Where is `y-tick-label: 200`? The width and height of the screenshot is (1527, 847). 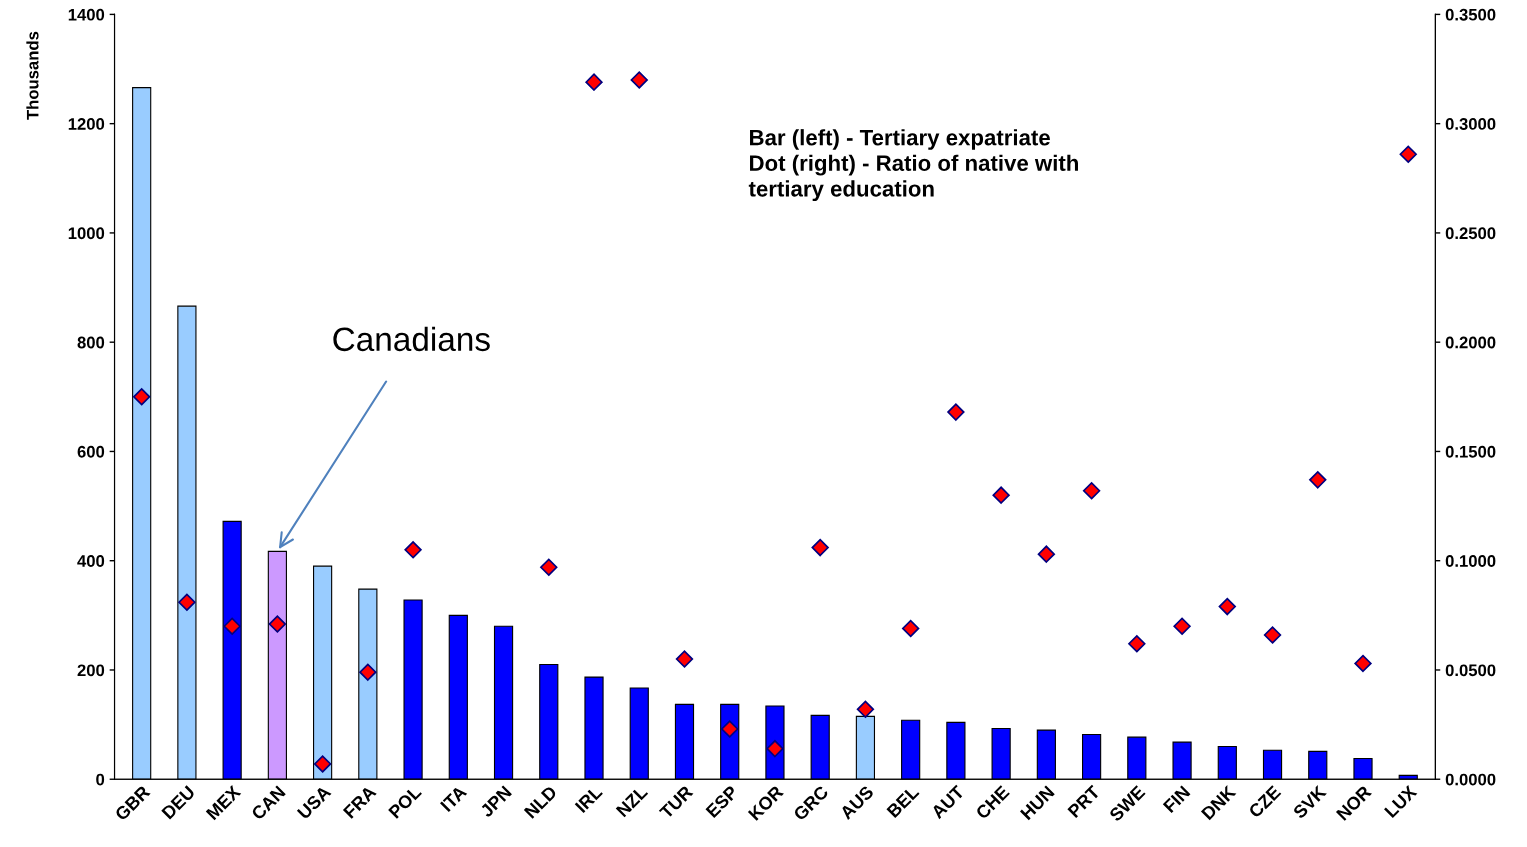
y-tick-label: 200 is located at coordinates (91, 670).